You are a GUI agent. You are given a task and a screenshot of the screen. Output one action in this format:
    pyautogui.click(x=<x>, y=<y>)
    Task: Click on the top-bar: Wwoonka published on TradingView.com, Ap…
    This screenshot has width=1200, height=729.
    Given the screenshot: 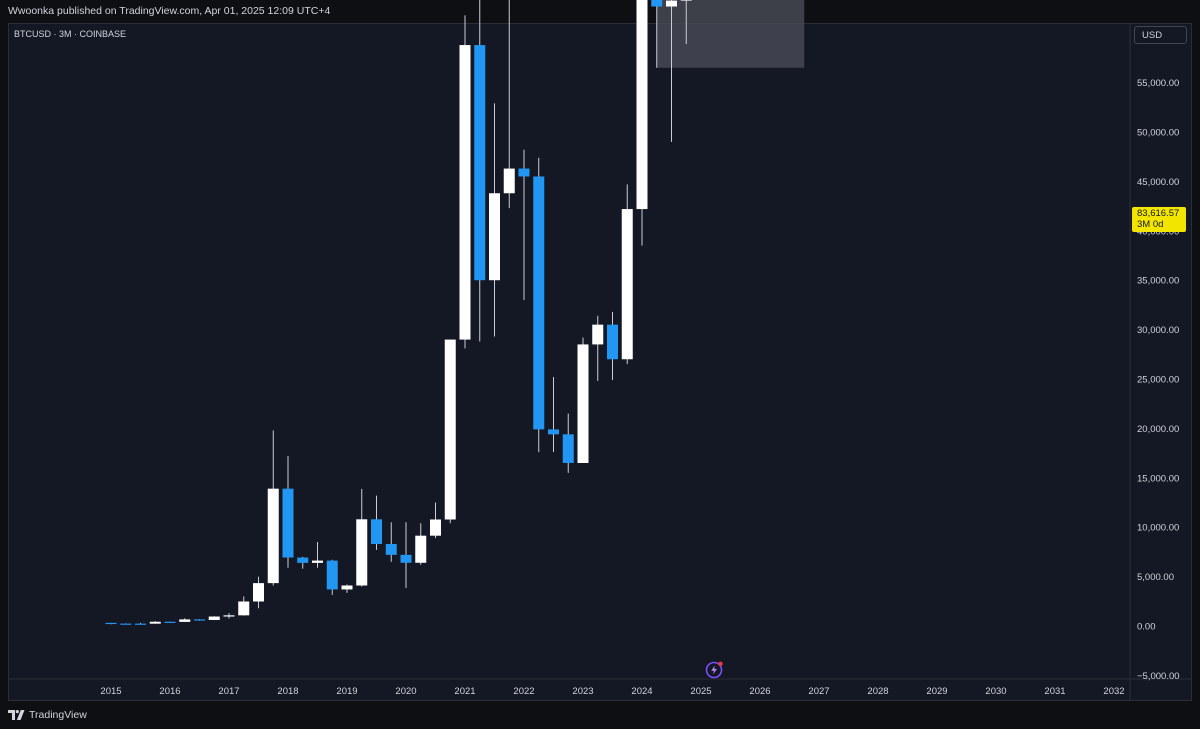 What is the action you would take?
    pyautogui.click(x=600, y=11)
    